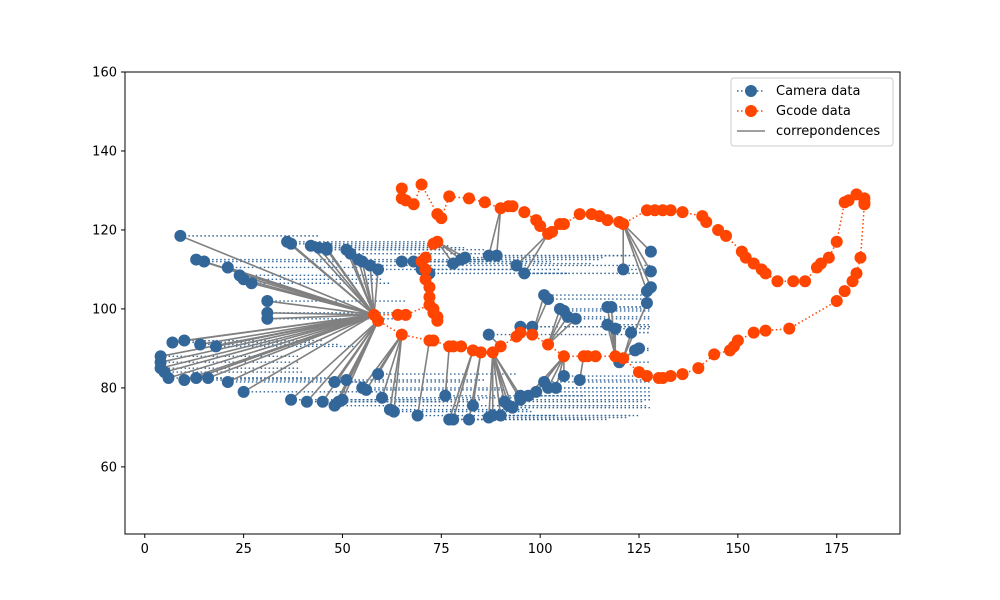 This screenshot has width=1000, height=600. What do you see at coordinates (441, 549) in the screenshot?
I see `x-tick-label: 75` at bounding box center [441, 549].